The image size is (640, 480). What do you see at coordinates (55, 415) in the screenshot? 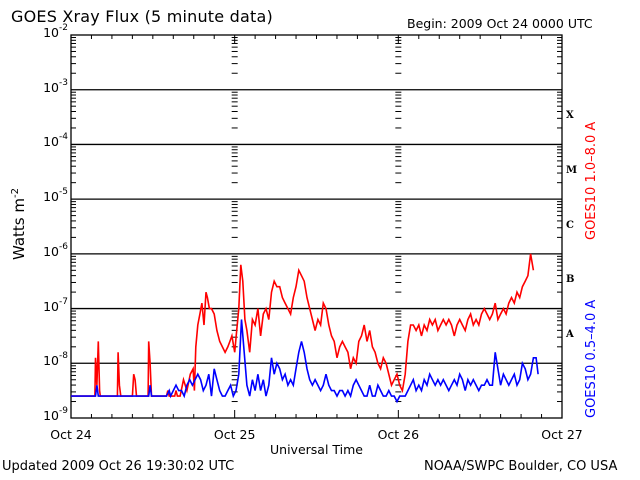
I see `y-tick-label: 10⁻⁹` at bounding box center [55, 415].